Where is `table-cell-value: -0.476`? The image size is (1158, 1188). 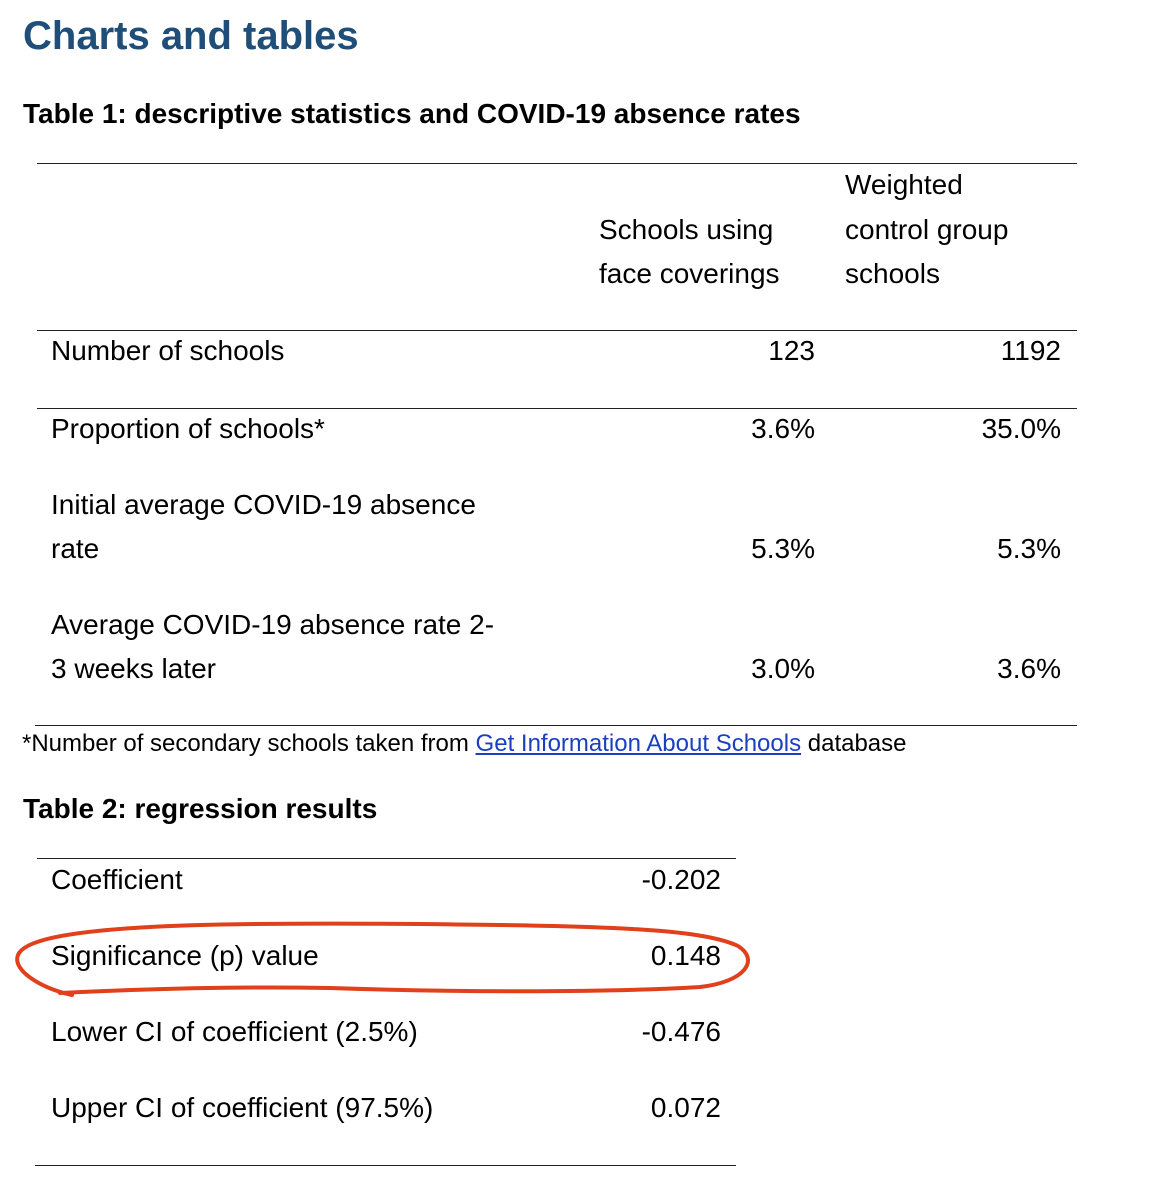
table-cell-value: -0.476 is located at coordinates (681, 1031).